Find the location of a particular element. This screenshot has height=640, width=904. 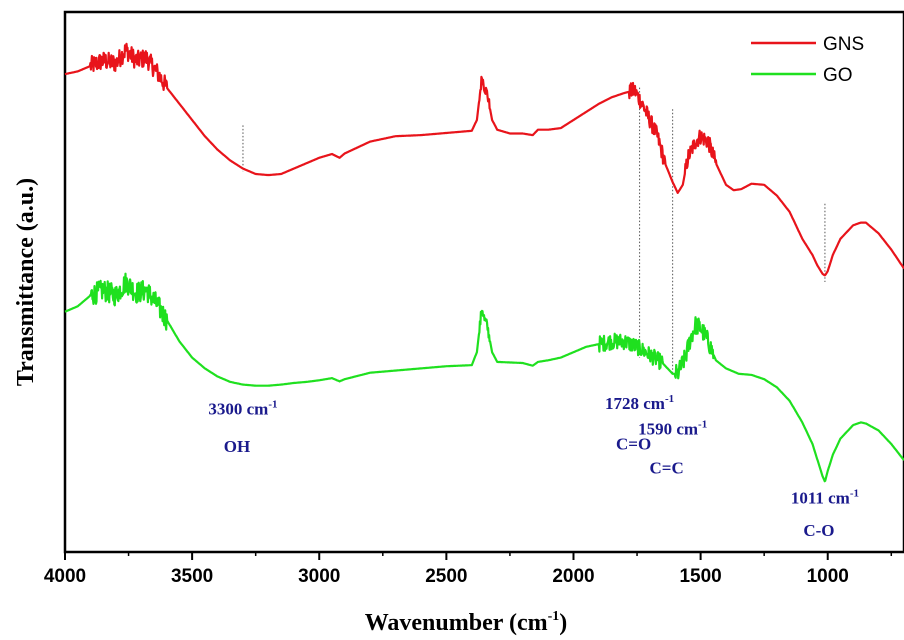

annotation-group-2: C=C is located at coordinates (667, 468).